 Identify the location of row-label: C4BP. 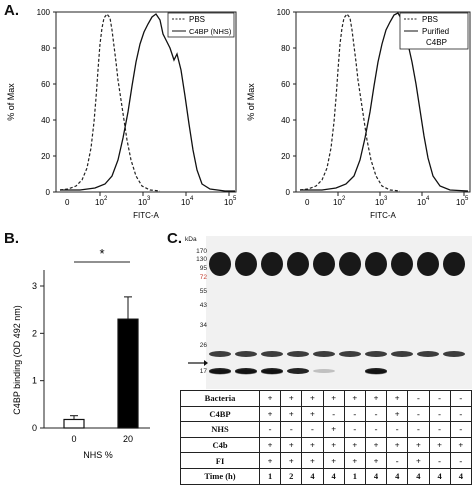
(220, 414).